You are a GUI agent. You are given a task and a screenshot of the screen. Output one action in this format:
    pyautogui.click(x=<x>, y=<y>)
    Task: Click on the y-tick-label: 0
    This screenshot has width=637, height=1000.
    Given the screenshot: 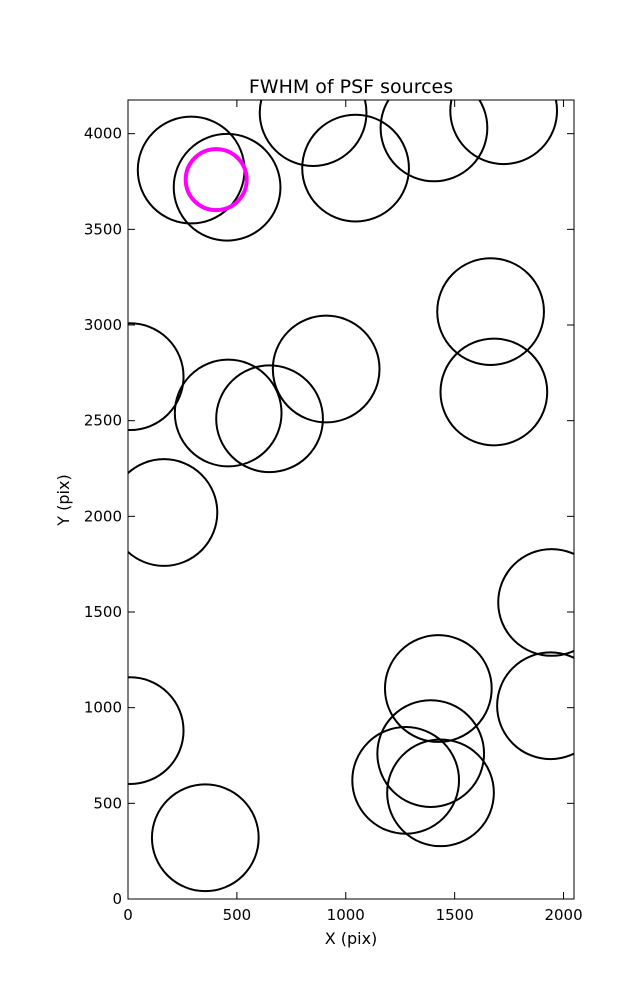 What is the action you would take?
    pyautogui.click(x=117, y=899)
    